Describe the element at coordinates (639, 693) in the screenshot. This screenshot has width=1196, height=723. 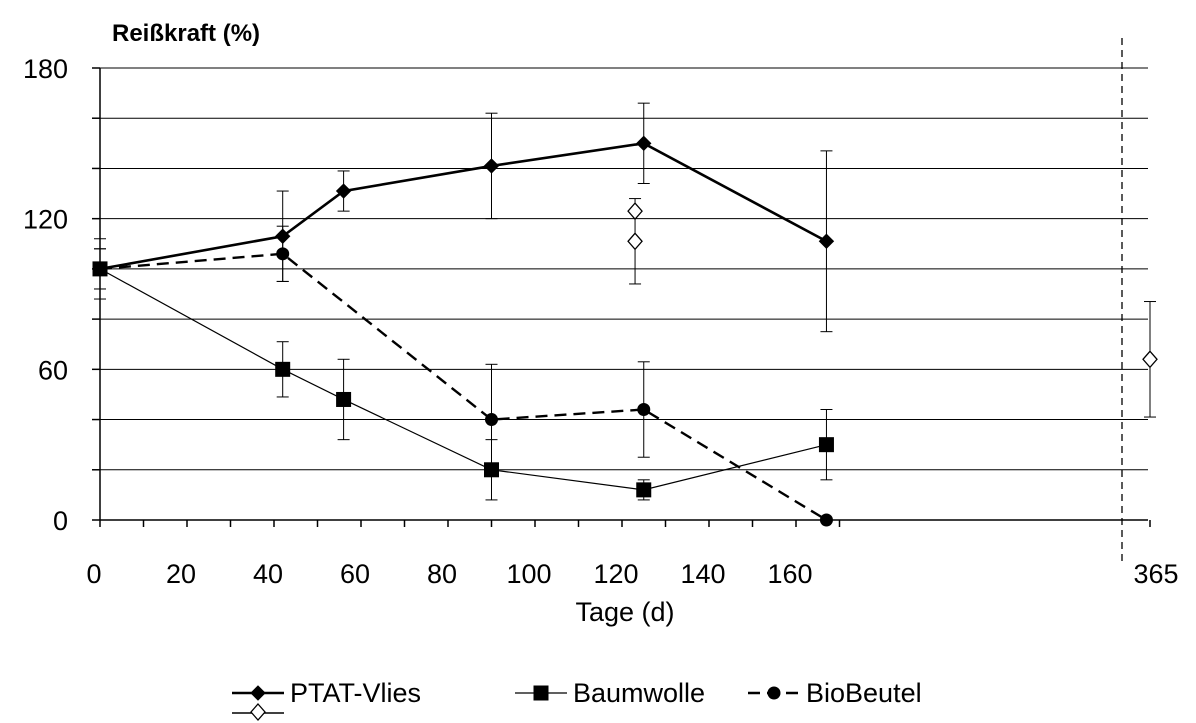
I see `legend-label: Baumwolle` at that location.